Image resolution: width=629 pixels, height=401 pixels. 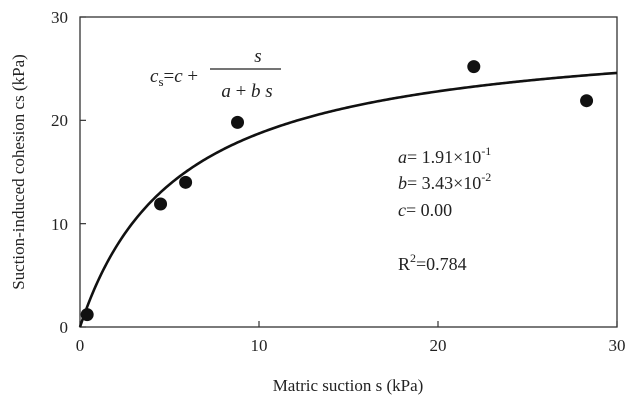 I want to click on equation-numerator: s, so click(x=257, y=56).